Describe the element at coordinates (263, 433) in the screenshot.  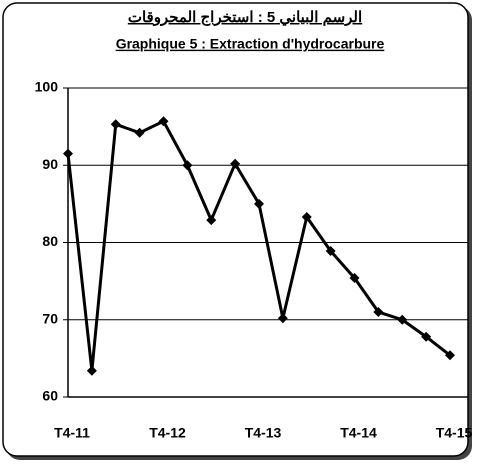
I see `x-tick-label: T4-13` at that location.